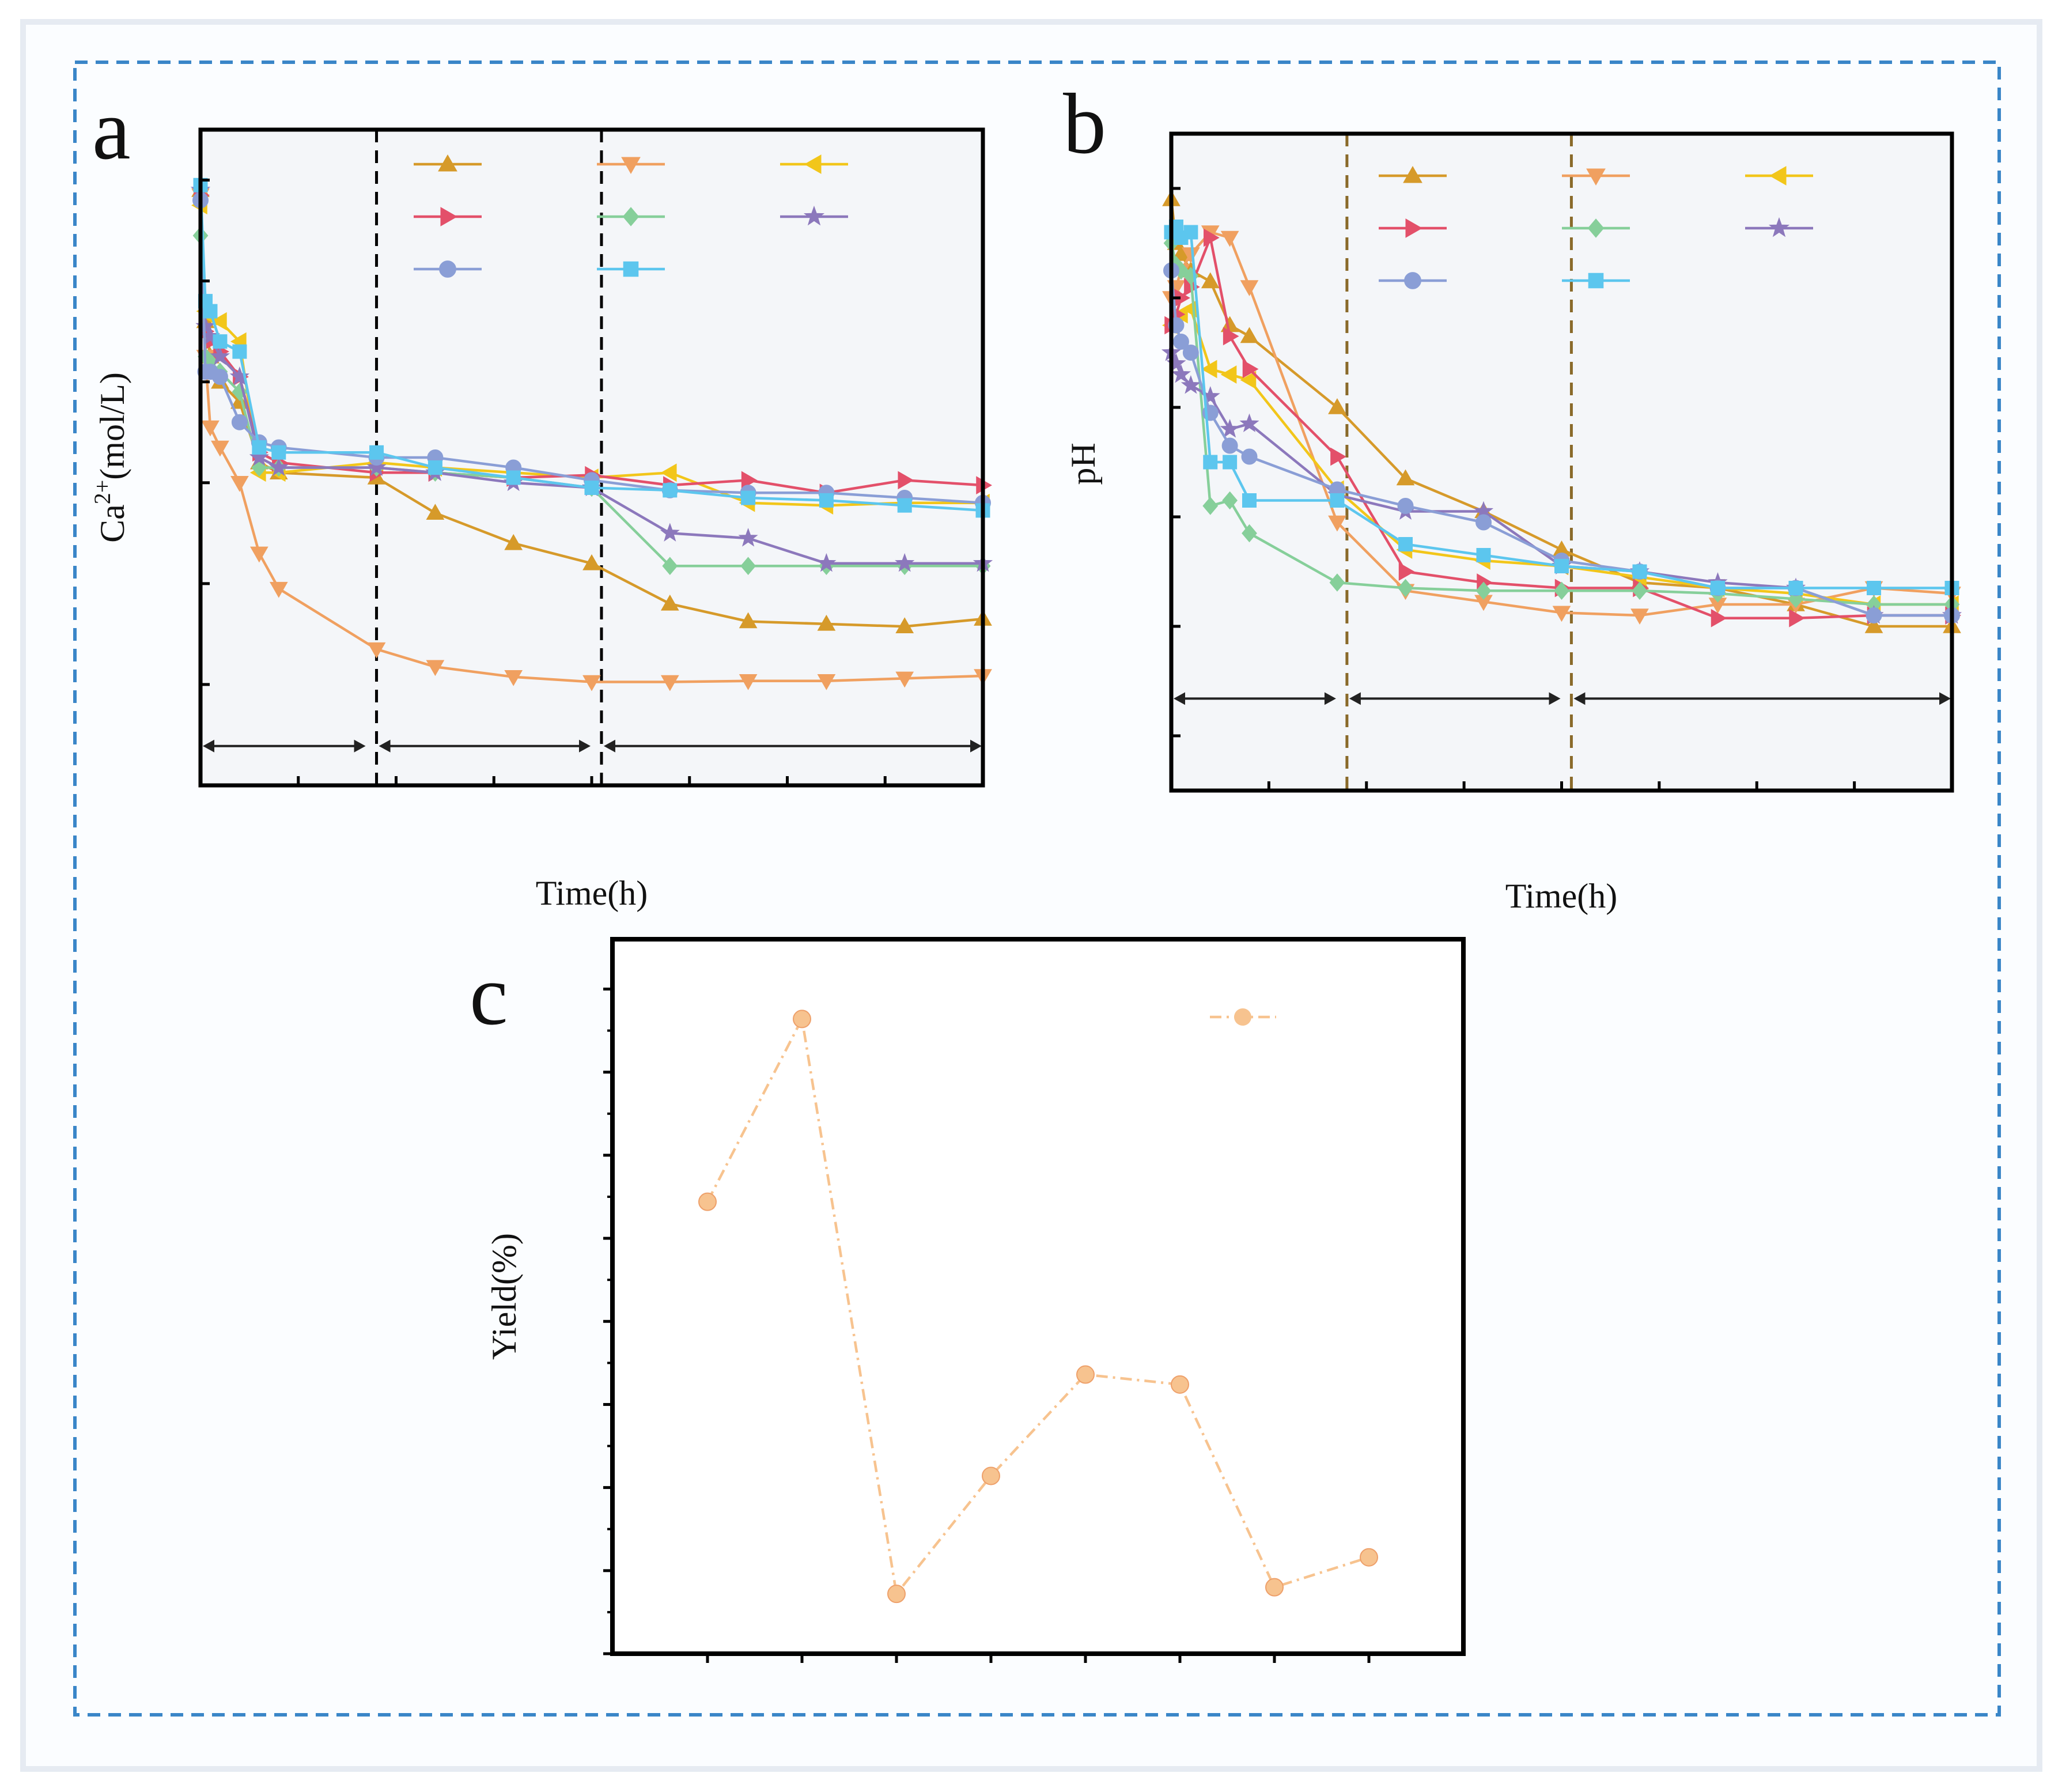  Describe the element at coordinates (1561, 411) in the screenshot. I see `panel-b-series` at that location.